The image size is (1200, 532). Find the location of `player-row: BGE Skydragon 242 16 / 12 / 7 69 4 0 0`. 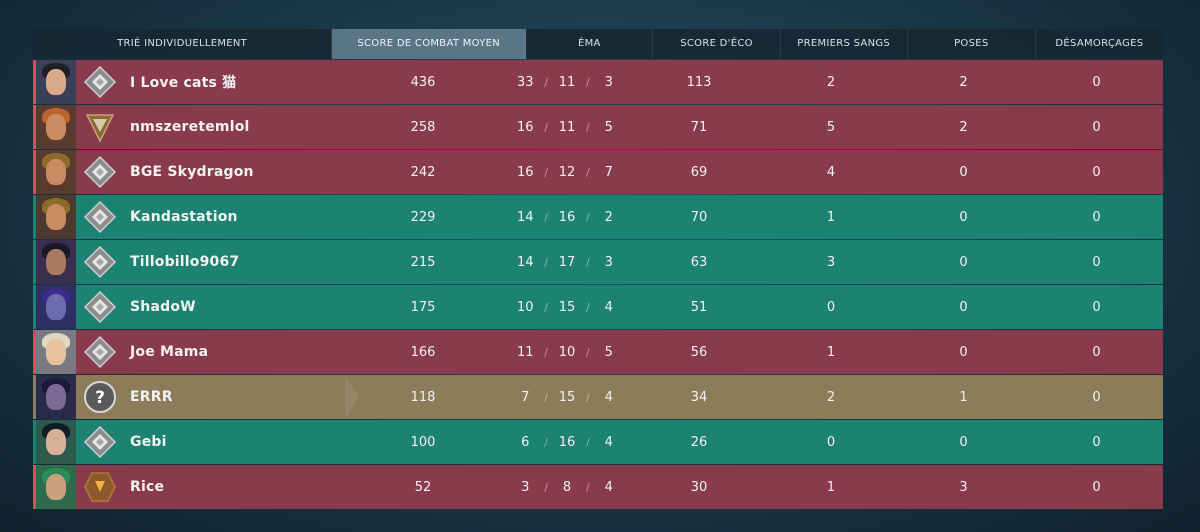

player-row: BGE Skydragon 242 16 / 12 / 7 69 4 0 0 is located at coordinates (598, 172).